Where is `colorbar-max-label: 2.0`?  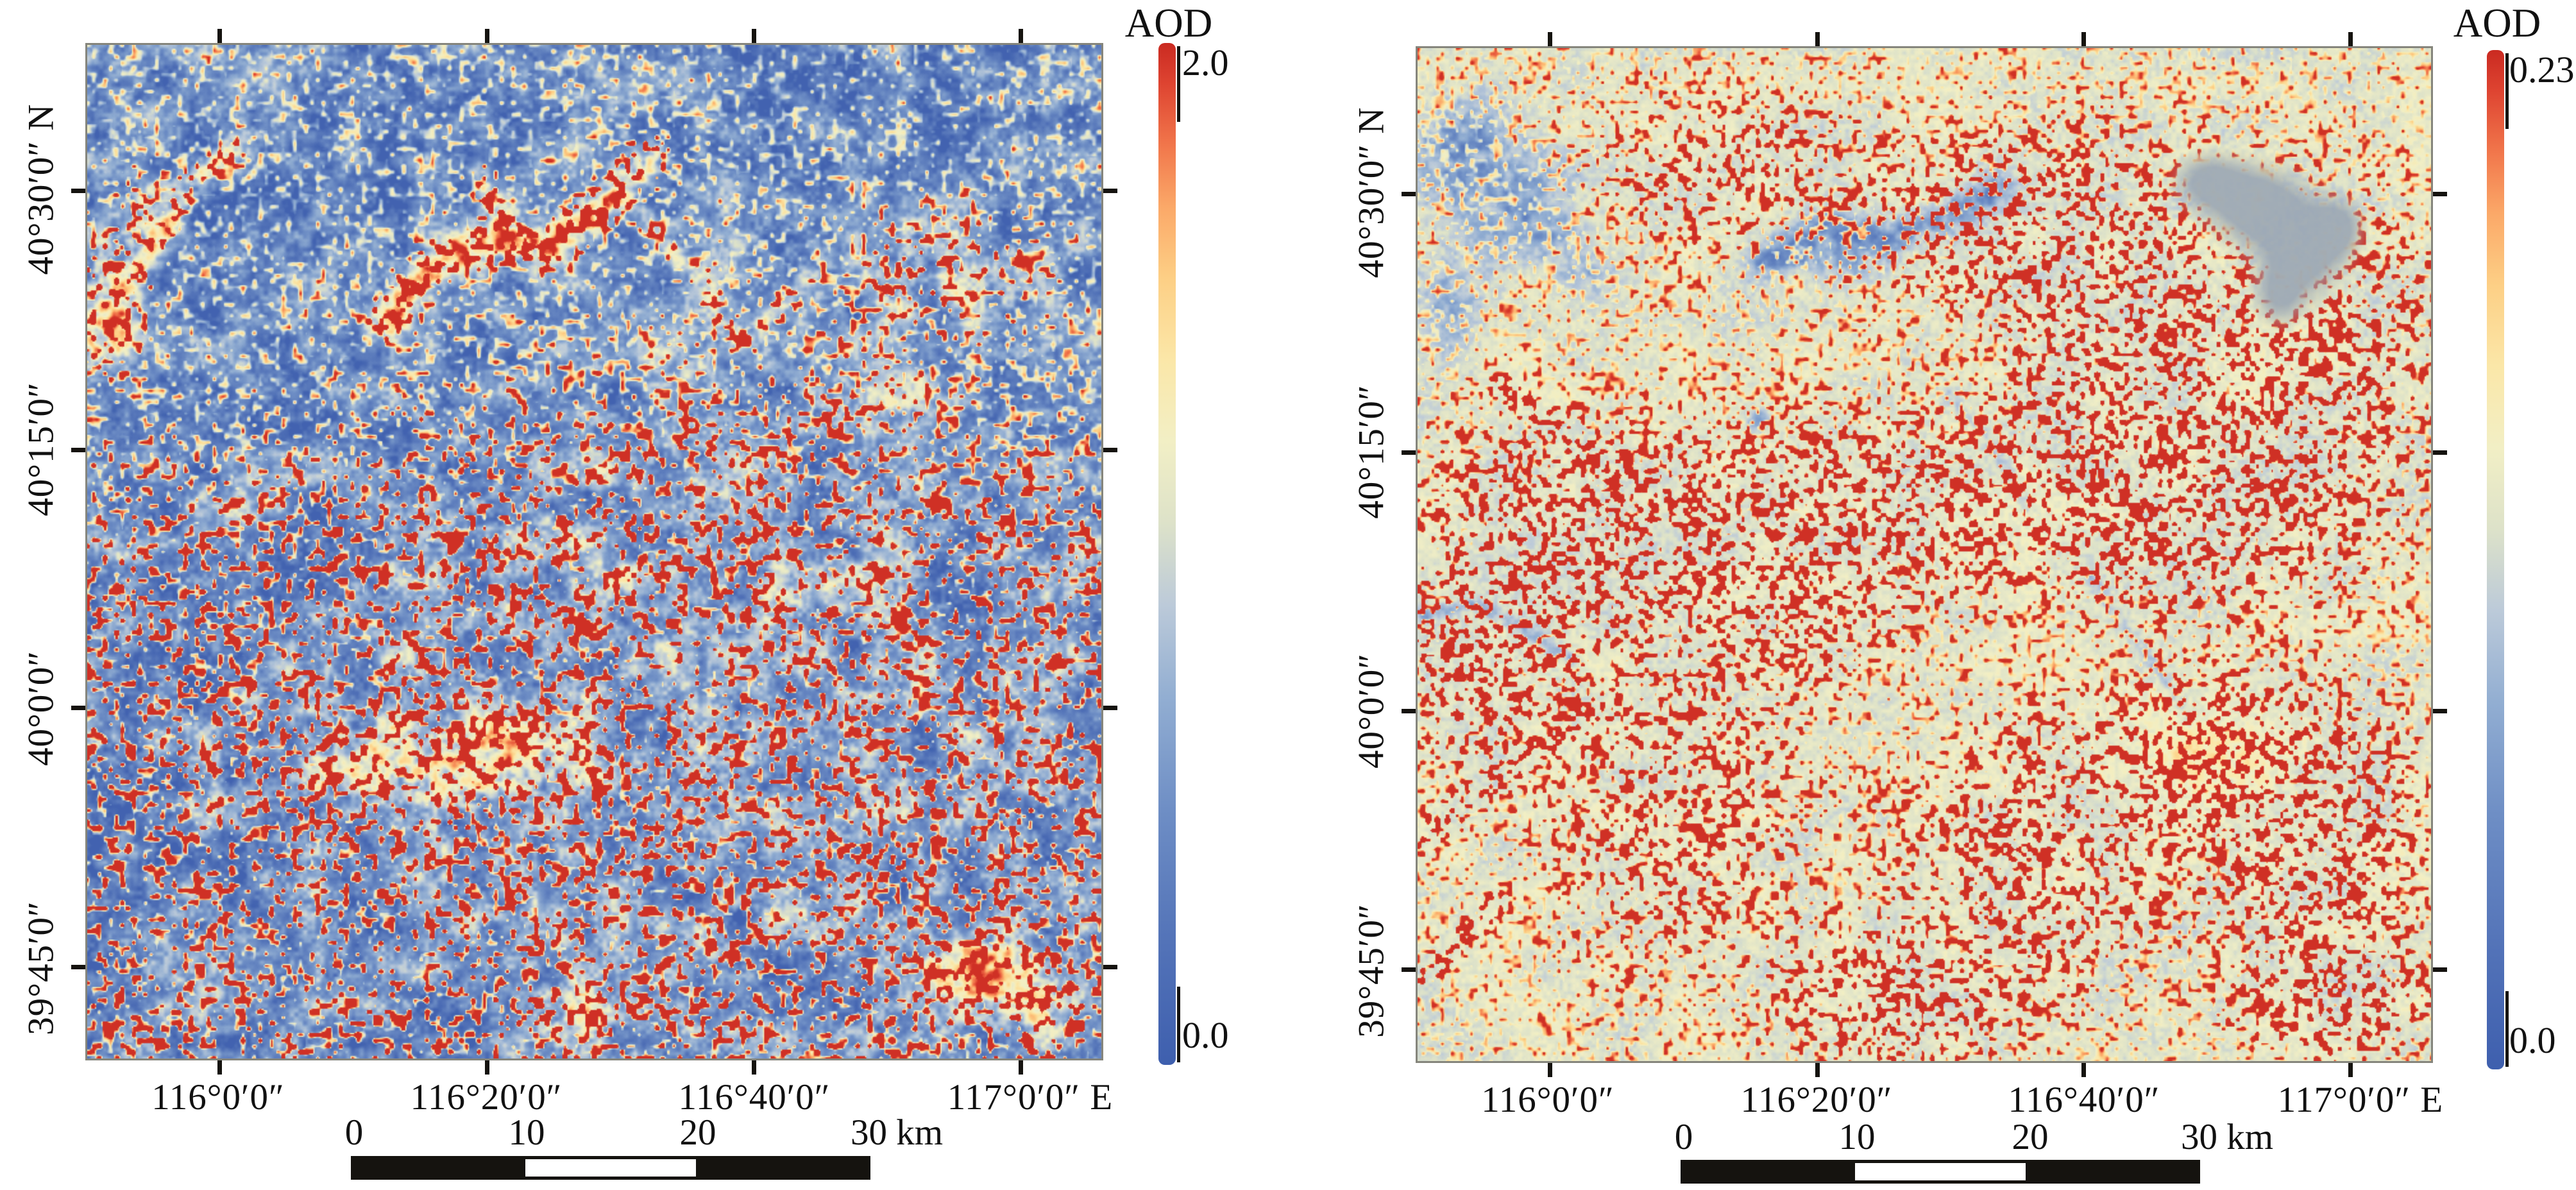
colorbar-max-label: 2.0 is located at coordinates (1205, 62).